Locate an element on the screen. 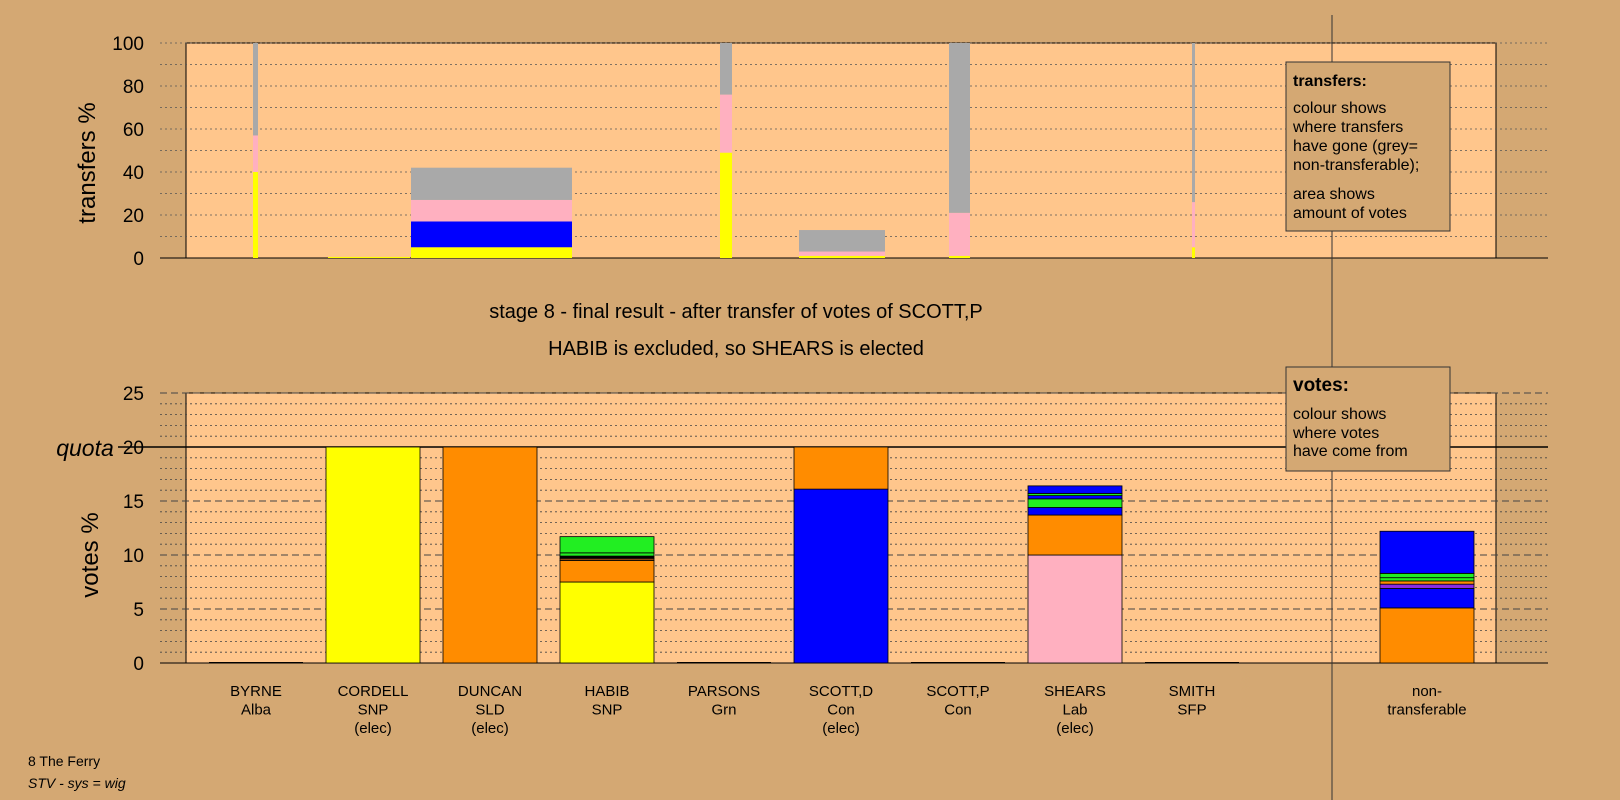 Image resolution: width=1620 pixels, height=800 pixels. quota-label: quota is located at coordinates (85, 448).